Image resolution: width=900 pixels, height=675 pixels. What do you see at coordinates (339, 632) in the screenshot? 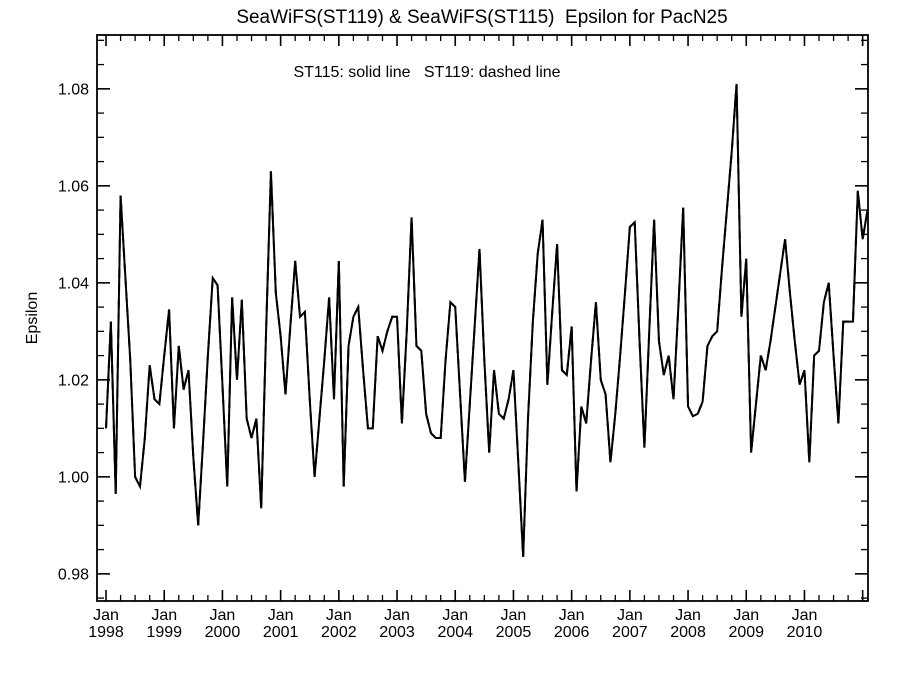
I see `x-tick-label-year: 2002` at bounding box center [339, 632].